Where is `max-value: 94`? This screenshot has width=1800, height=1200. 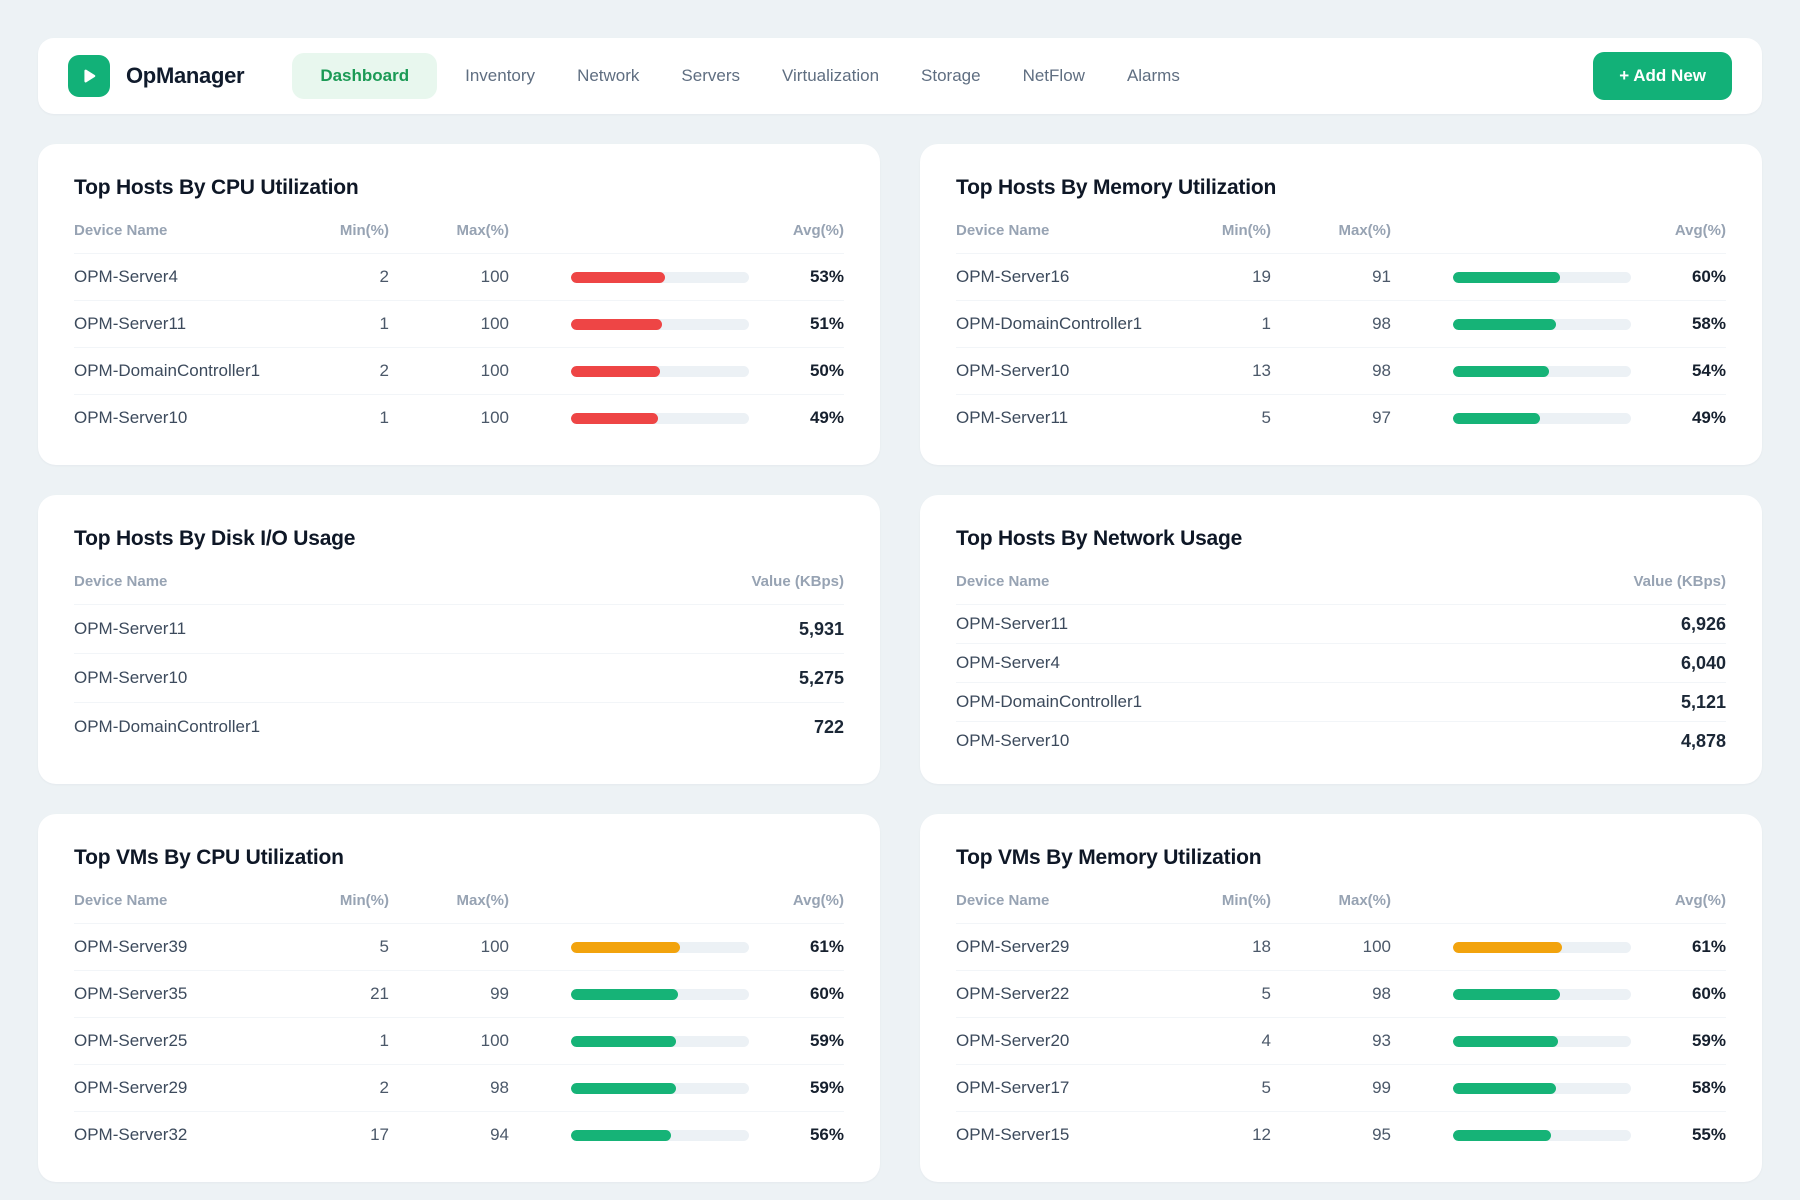
max-value: 94 is located at coordinates (499, 1134).